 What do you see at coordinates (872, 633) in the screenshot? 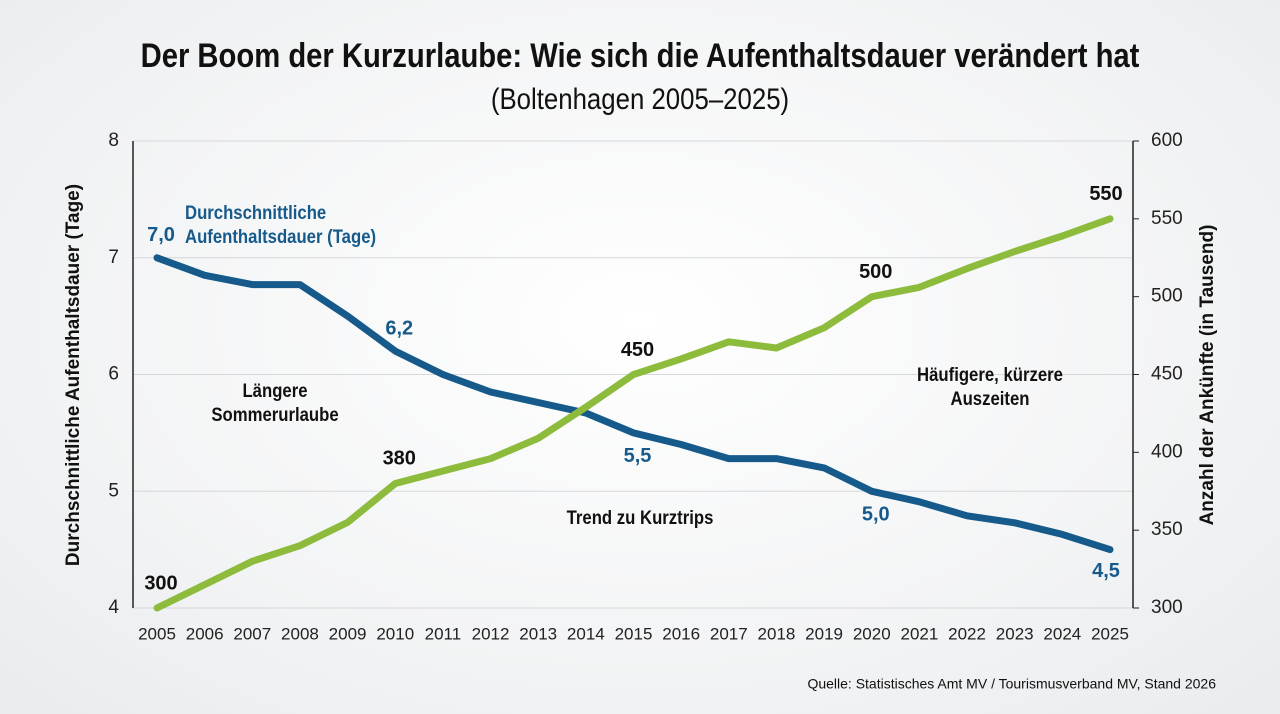
I see `x-tick-label: 2020` at bounding box center [872, 633].